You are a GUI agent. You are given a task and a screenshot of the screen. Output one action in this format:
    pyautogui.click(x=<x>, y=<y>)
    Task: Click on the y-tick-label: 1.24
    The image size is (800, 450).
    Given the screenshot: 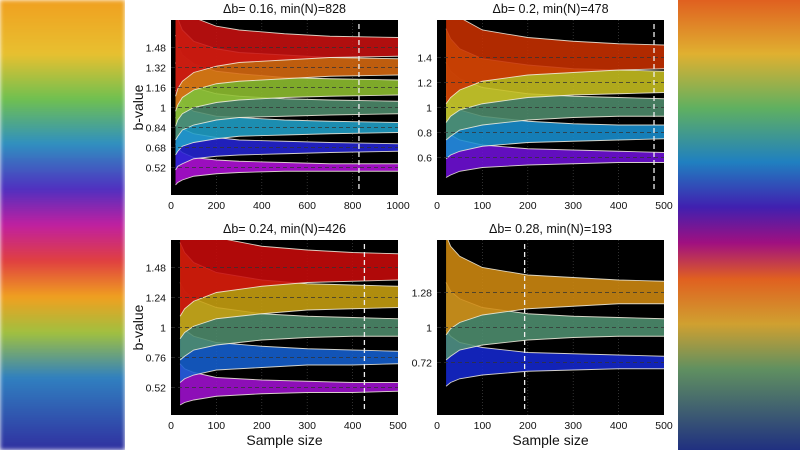 What is the action you would take?
    pyautogui.click(x=156, y=299)
    